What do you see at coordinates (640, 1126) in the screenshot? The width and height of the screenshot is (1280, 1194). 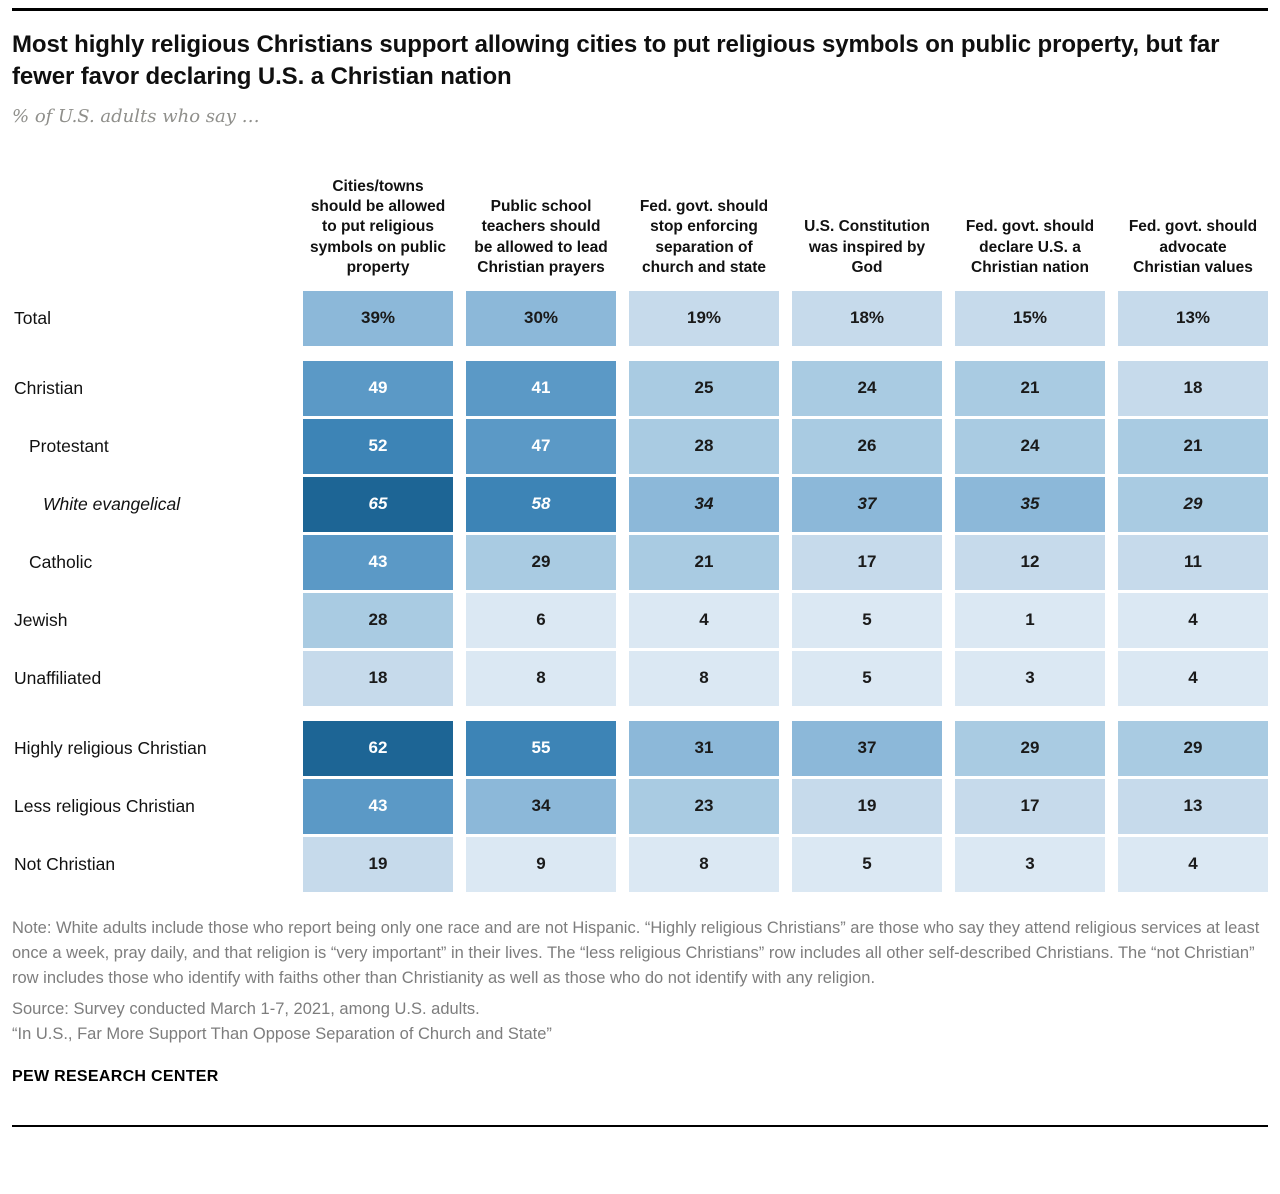 I see `bottom-divider` at bounding box center [640, 1126].